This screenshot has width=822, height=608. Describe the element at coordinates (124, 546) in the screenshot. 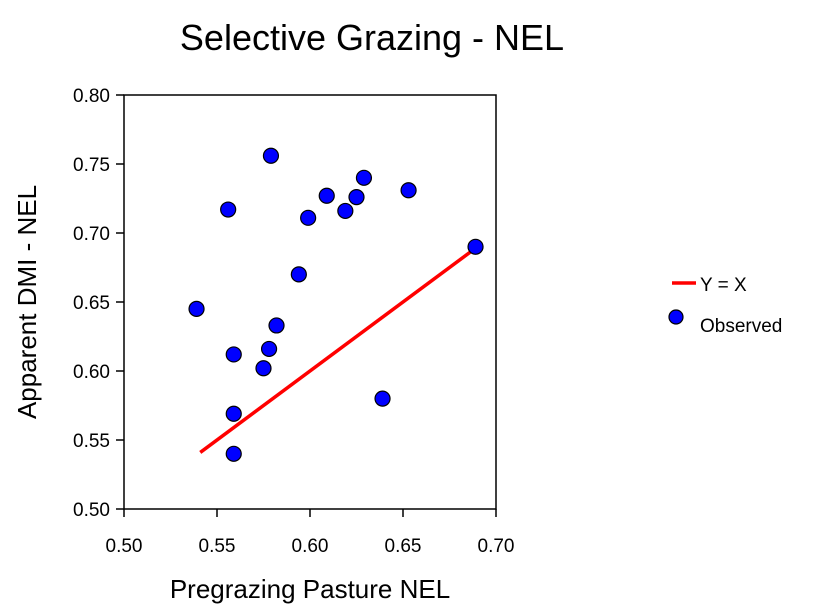

I see `x-tick-label: 0.50` at that location.